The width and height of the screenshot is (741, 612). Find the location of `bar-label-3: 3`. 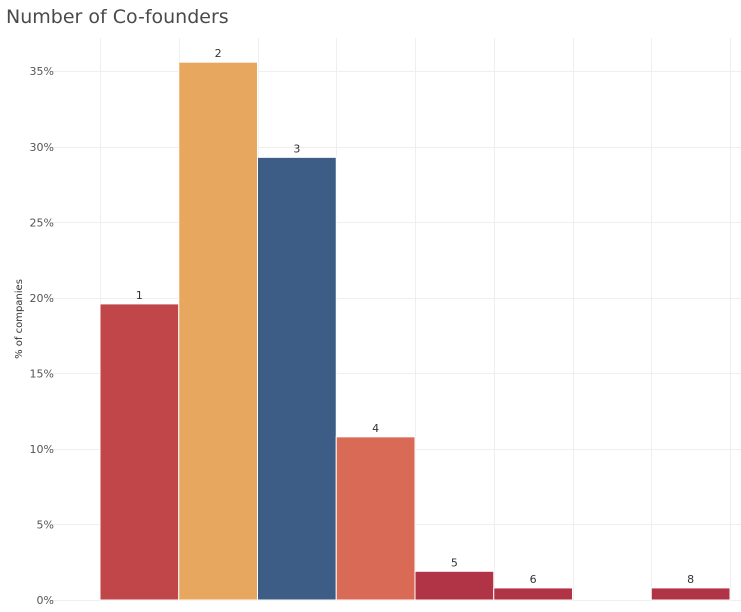

bar-label-3: 3 is located at coordinates (296, 148).